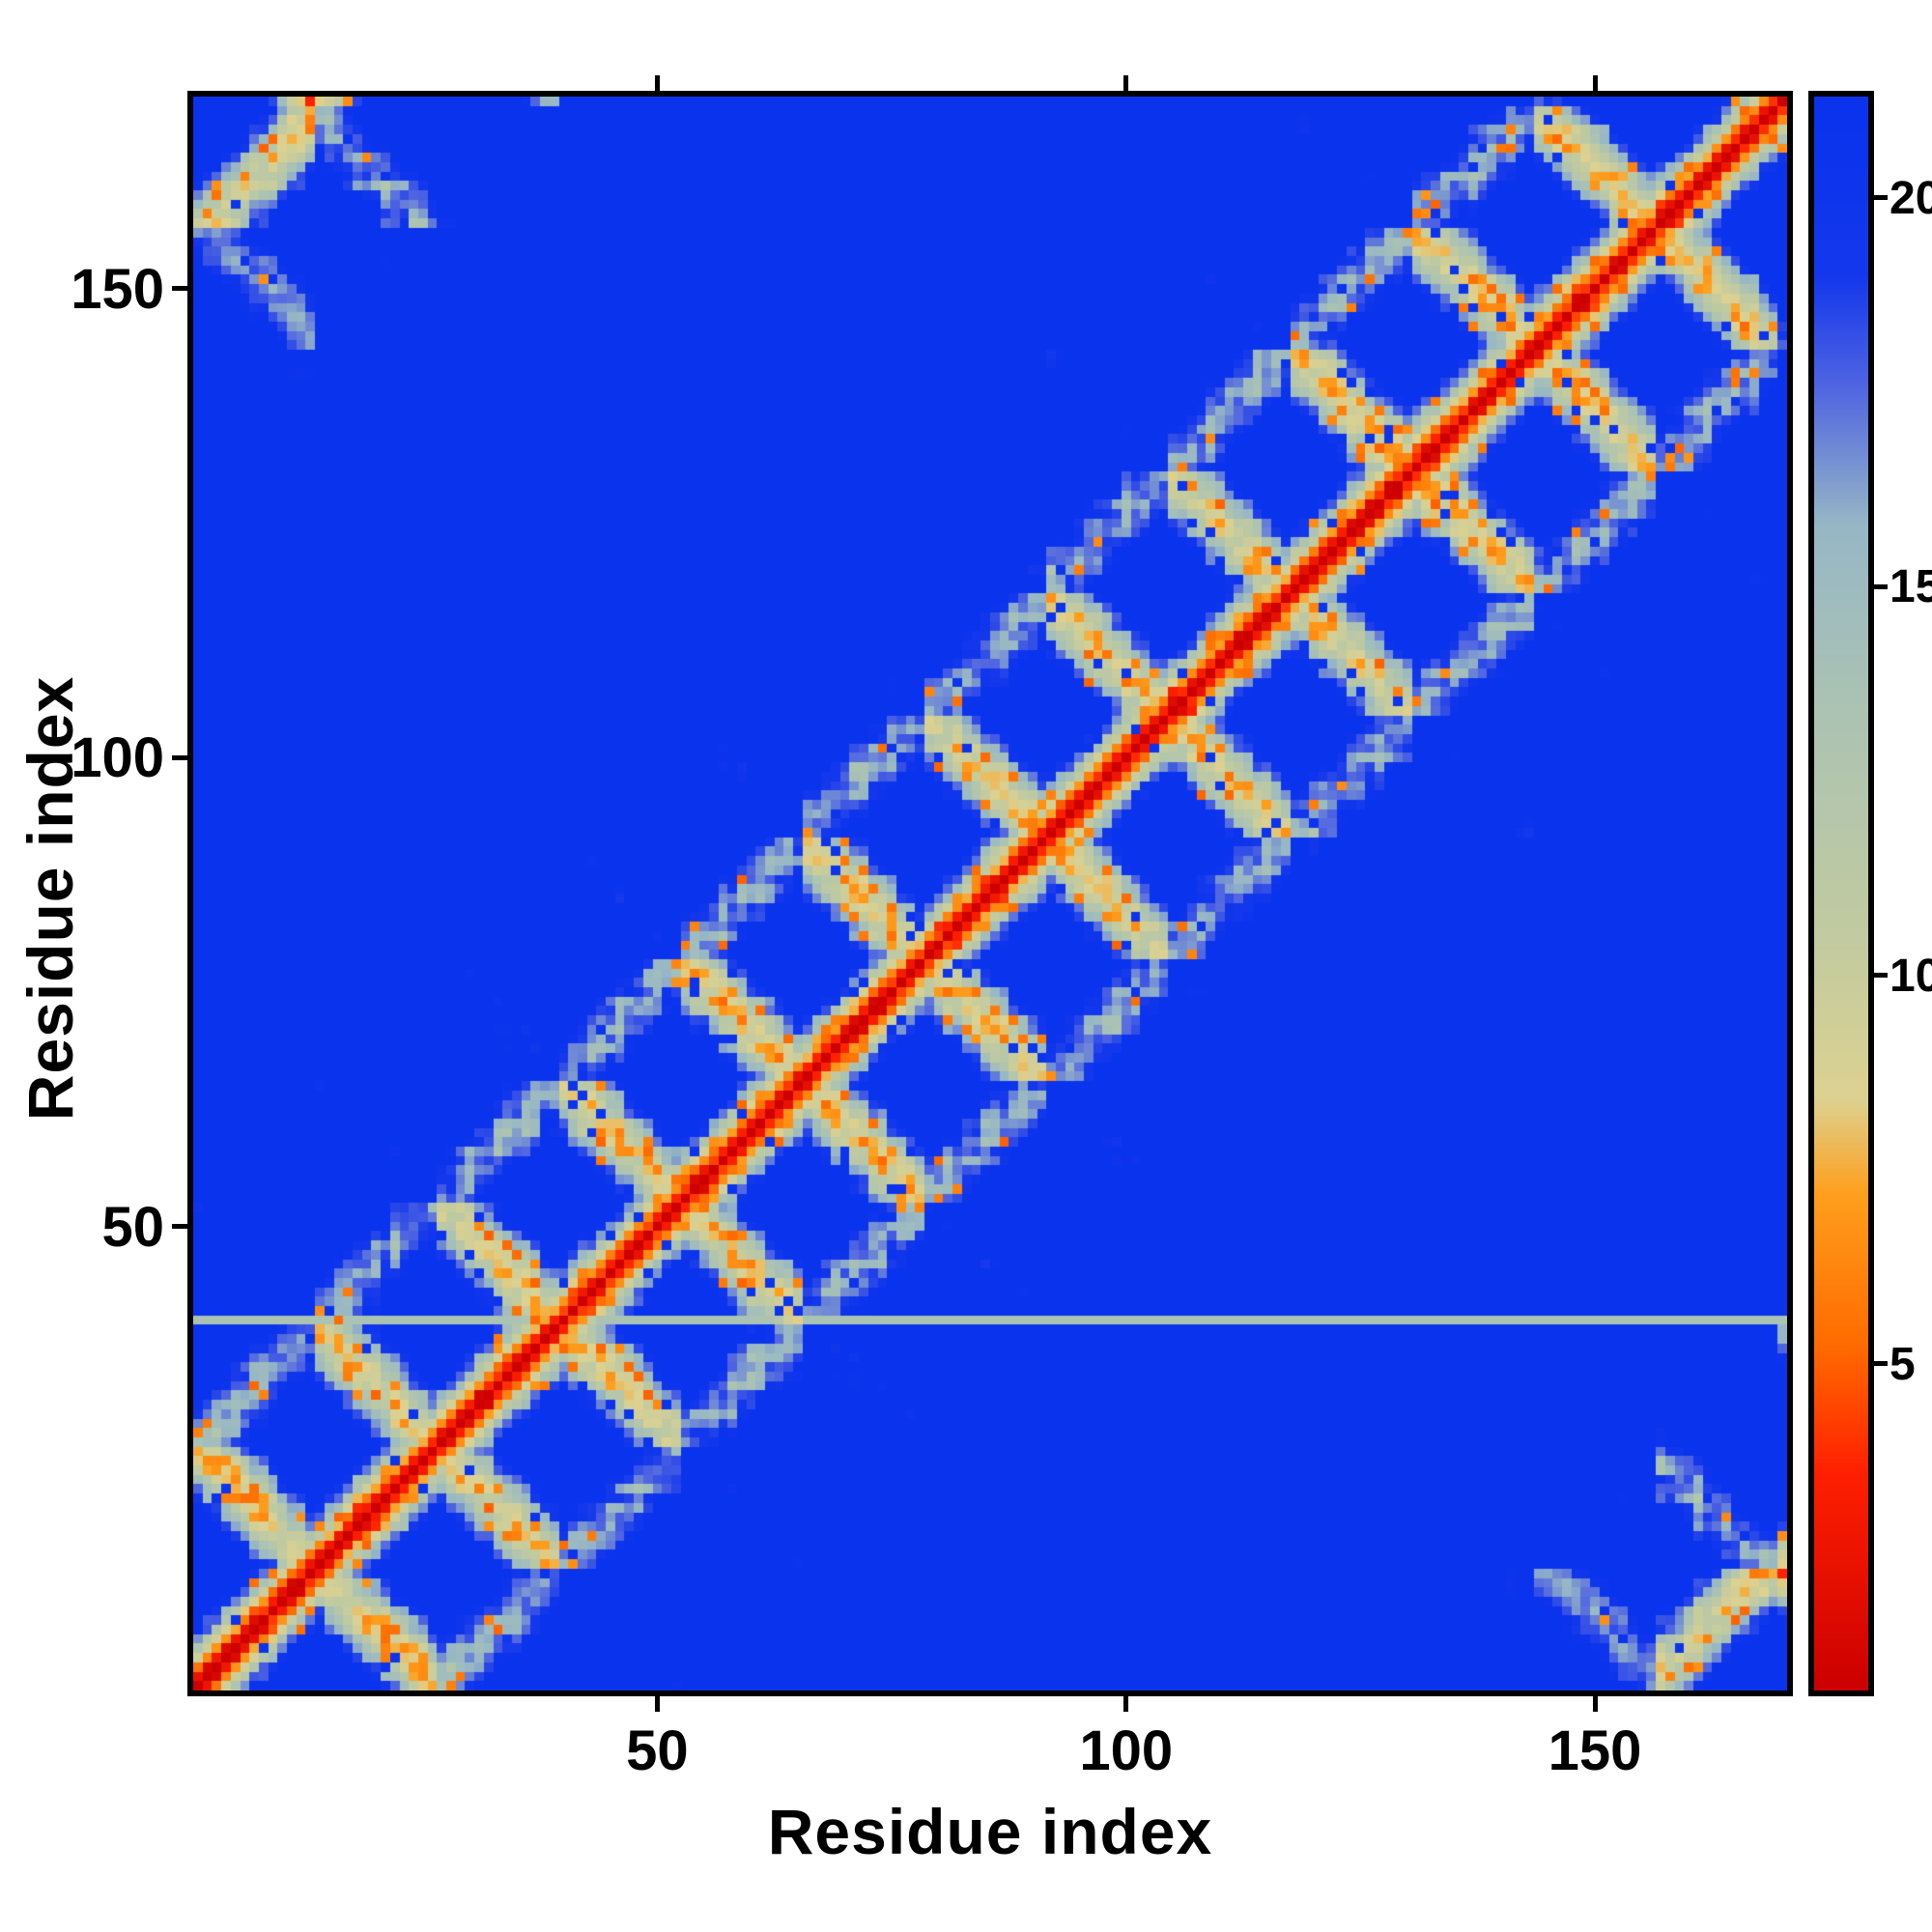 This screenshot has height=1932, width=1932. Describe the element at coordinates (1910, 976) in the screenshot. I see `colorbar-tick-label: 10` at that location.